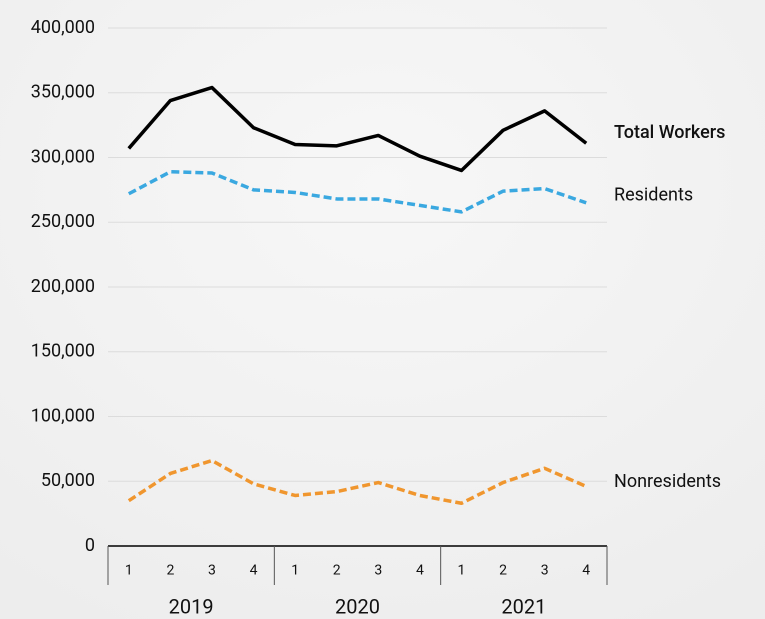  Describe the element at coordinates (357, 606) in the screenshot. I see `year-label: 2020` at that location.